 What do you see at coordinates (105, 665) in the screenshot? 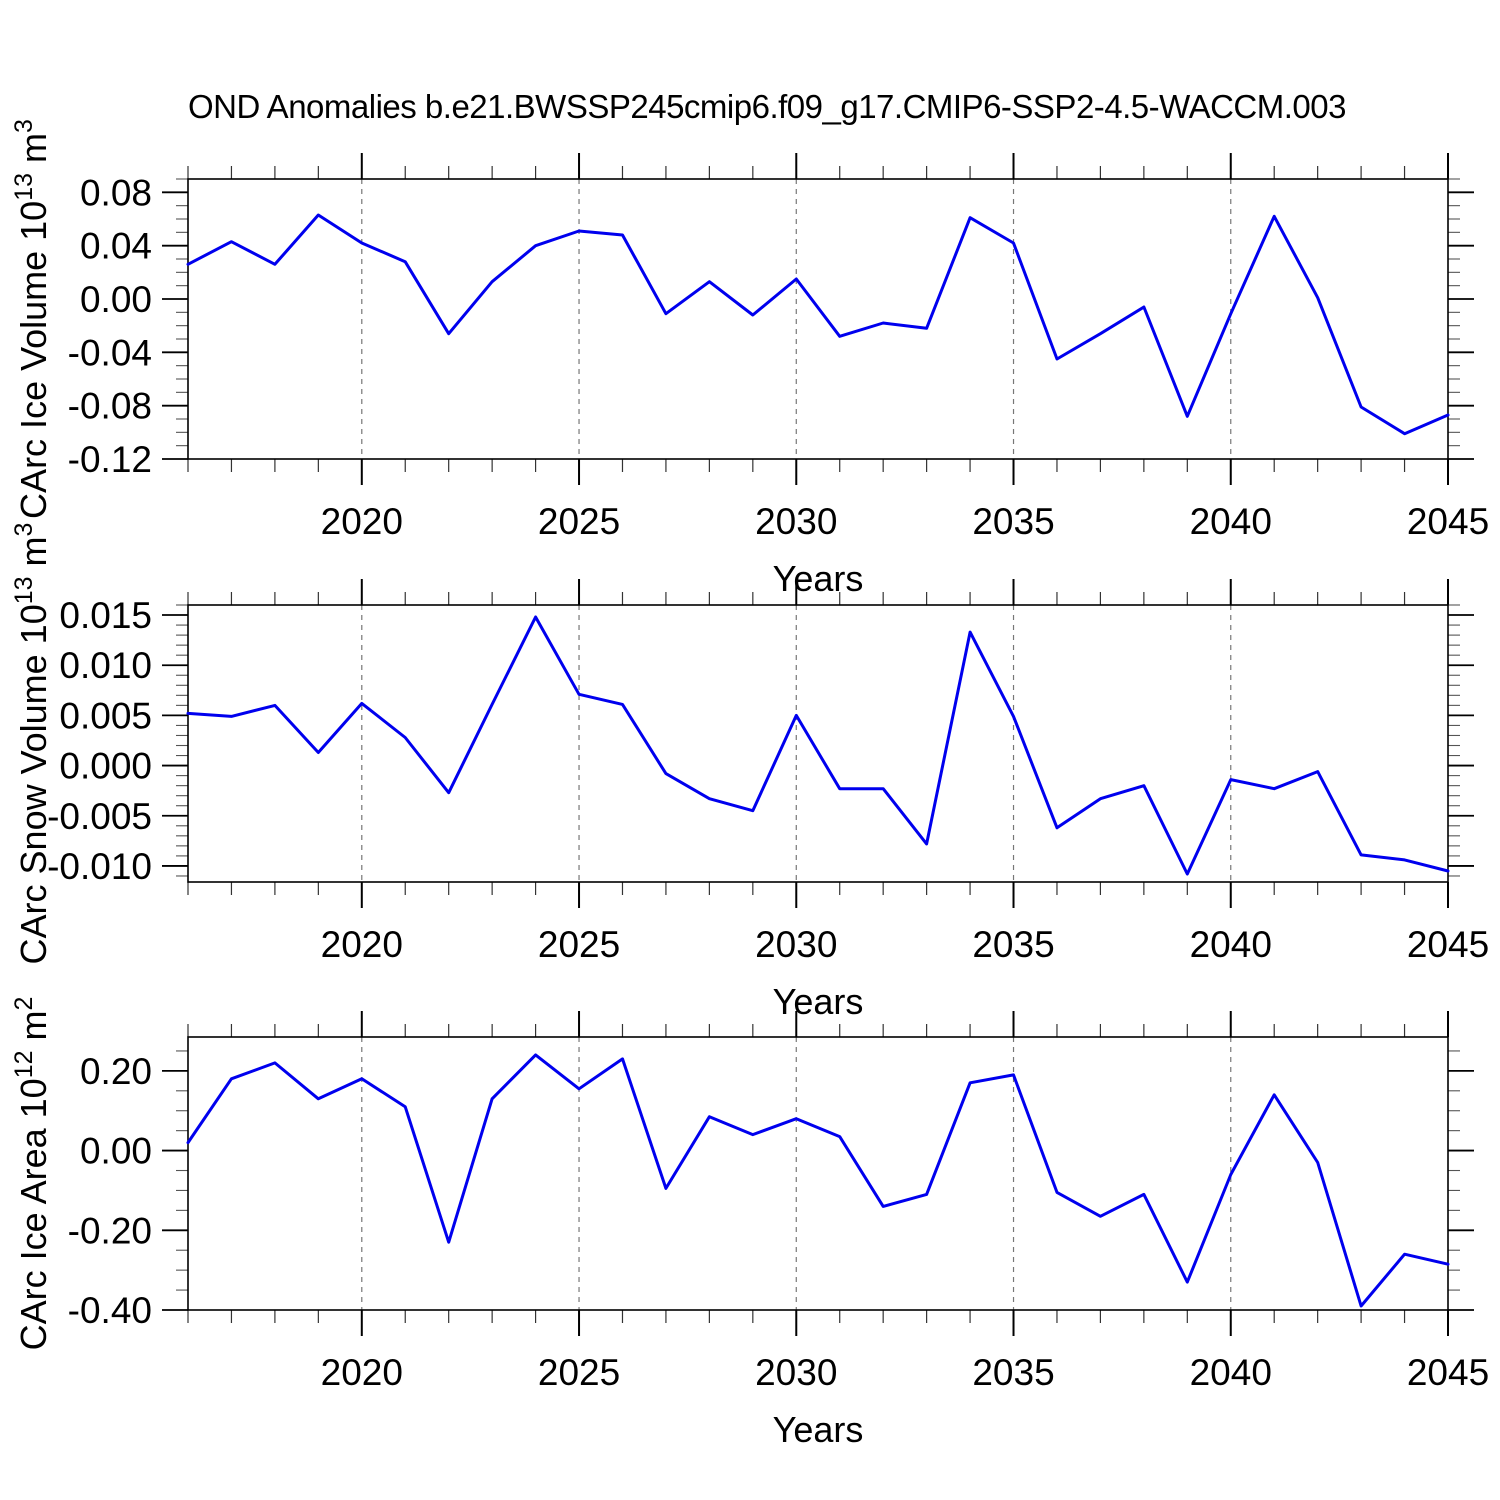
I see `y-tick-label: 0.010` at bounding box center [105, 665].